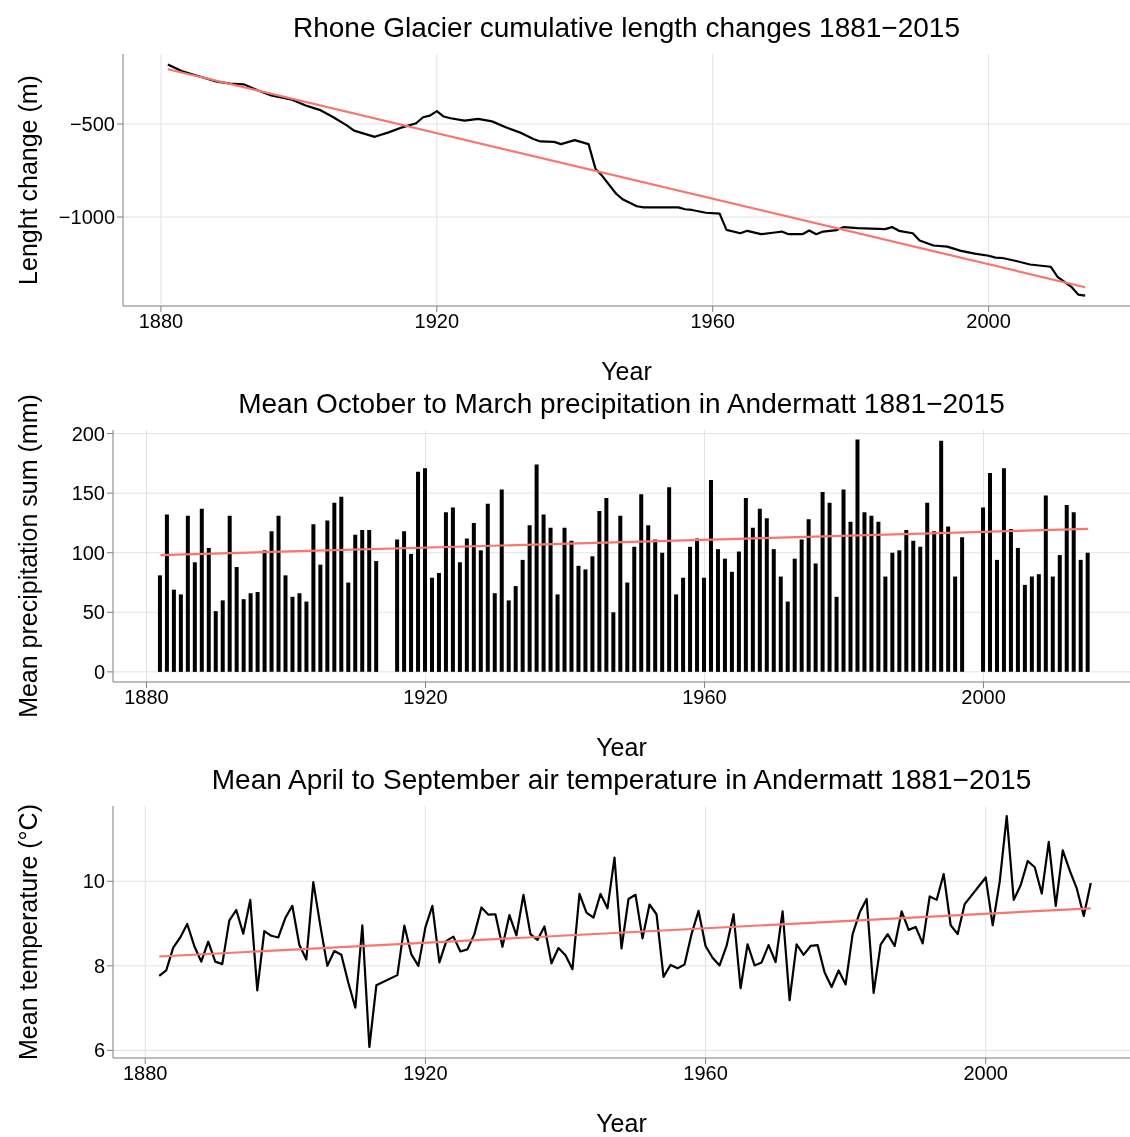  What do you see at coordinates (626, 371) in the screenshot?
I see `x-axis-title: Year` at bounding box center [626, 371].